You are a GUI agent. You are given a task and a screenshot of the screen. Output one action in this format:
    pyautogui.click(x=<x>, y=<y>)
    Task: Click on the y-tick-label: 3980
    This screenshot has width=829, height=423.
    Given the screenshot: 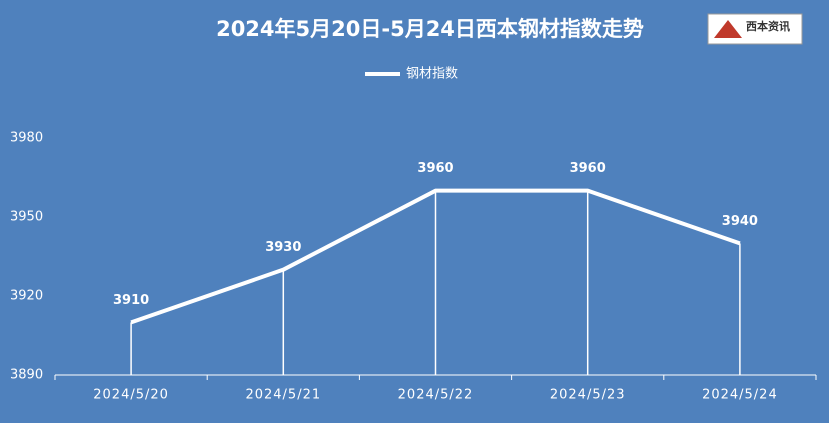 What is the action you would take?
    pyautogui.click(x=26, y=138)
    